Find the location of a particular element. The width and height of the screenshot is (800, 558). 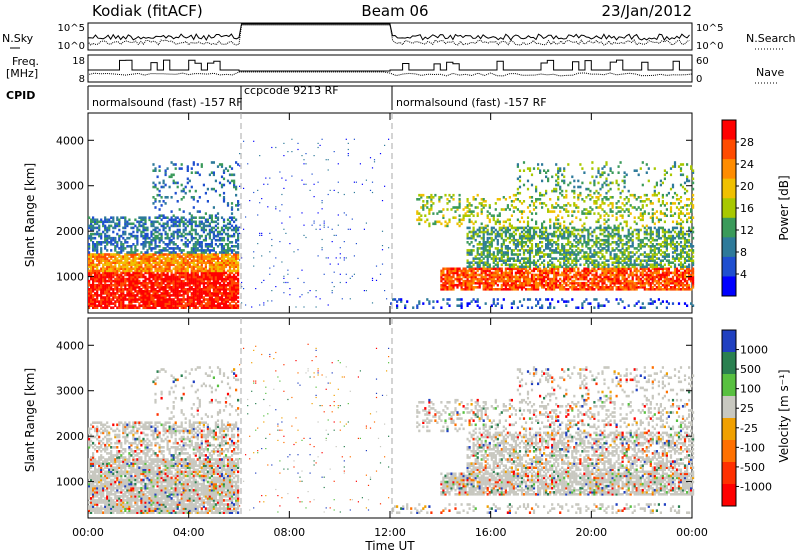

velocity-ytick-label: 1000 is located at coordinates (70, 482).